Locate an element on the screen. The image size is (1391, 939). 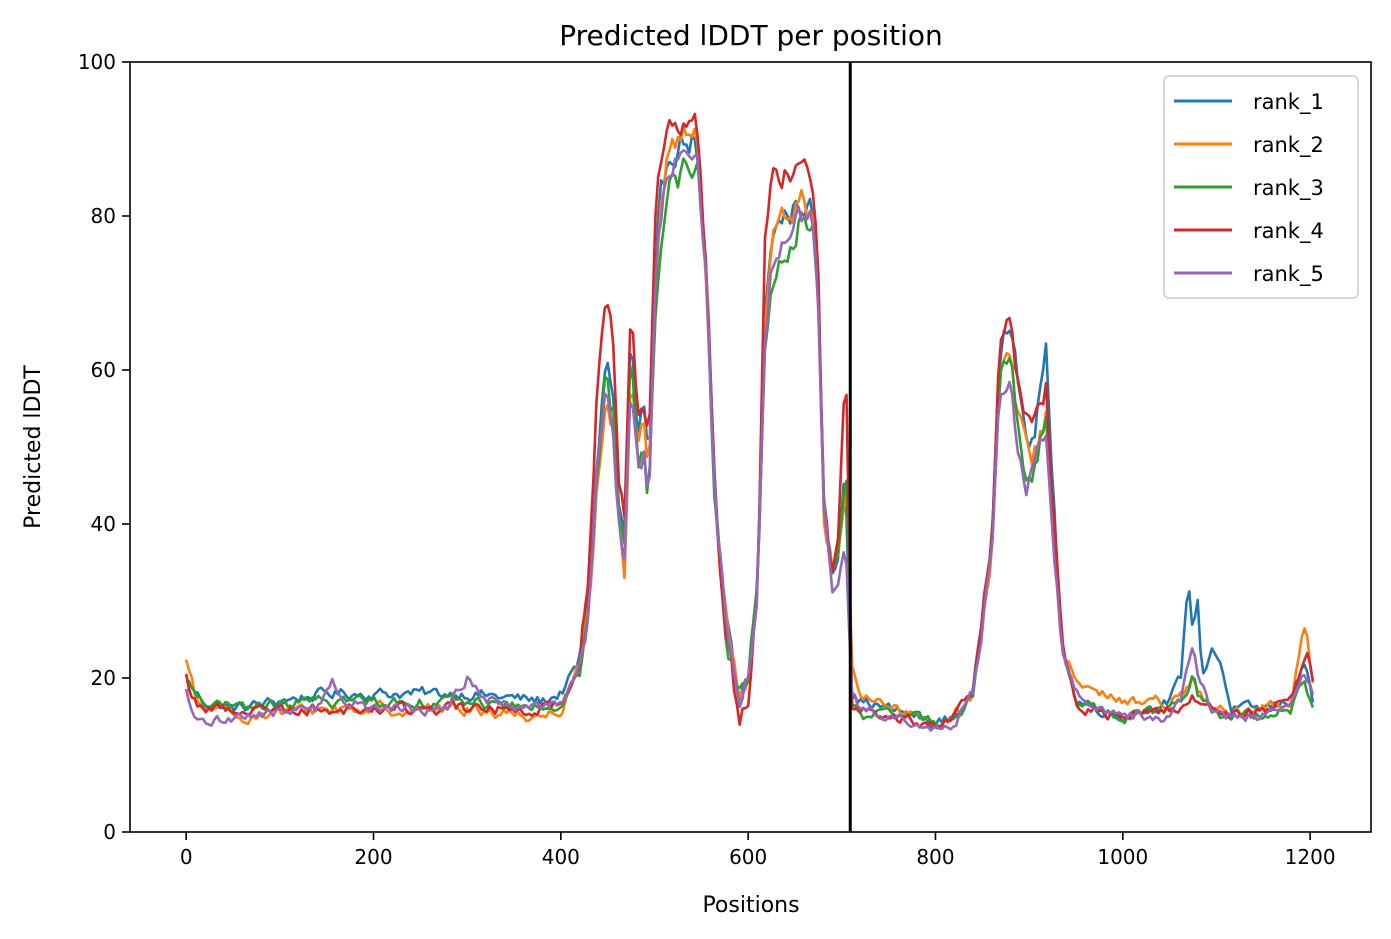
legend-label-rank_4: rank_4 is located at coordinates (1288, 231).